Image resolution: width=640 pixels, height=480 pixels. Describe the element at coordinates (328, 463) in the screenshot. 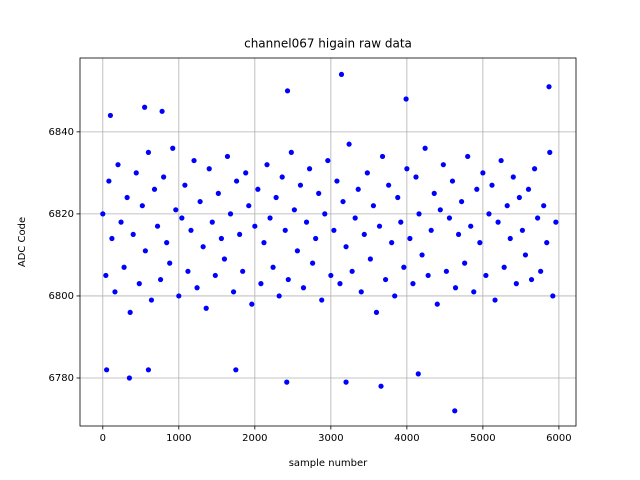

I see `x-axis-label: sample number` at that location.